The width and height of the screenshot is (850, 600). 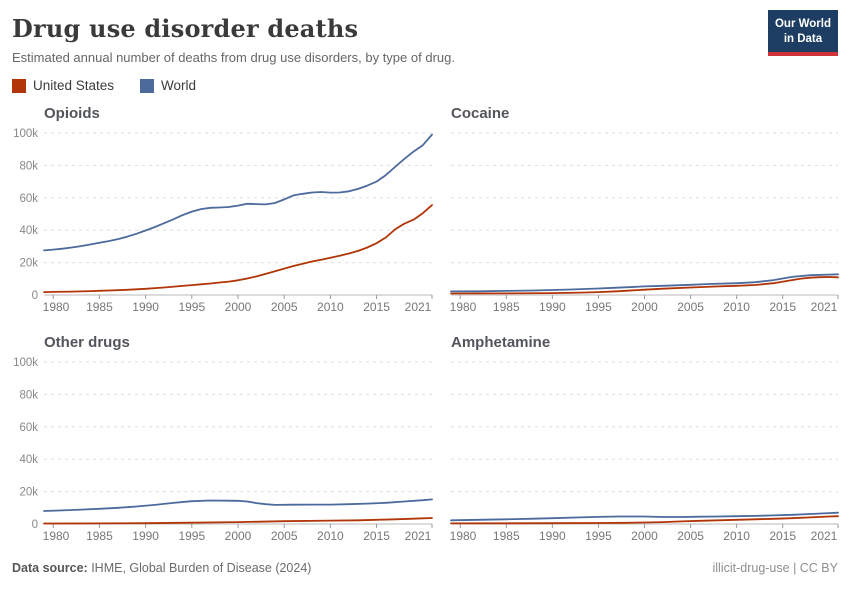 I want to click on legend: United States World, so click(x=425, y=85).